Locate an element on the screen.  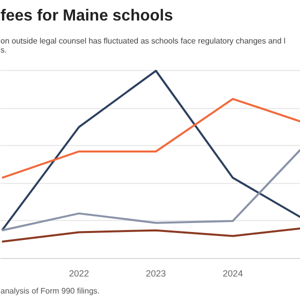
text: analysis of Form 990 filings. is located at coordinates (50, 291).